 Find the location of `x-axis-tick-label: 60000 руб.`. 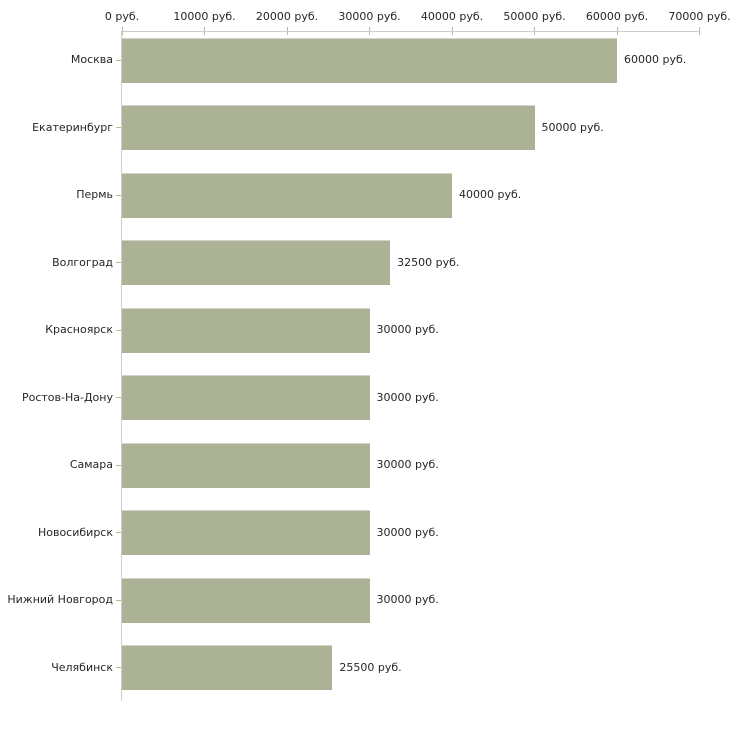

x-axis-tick-label: 60000 руб. is located at coordinates (617, 16).